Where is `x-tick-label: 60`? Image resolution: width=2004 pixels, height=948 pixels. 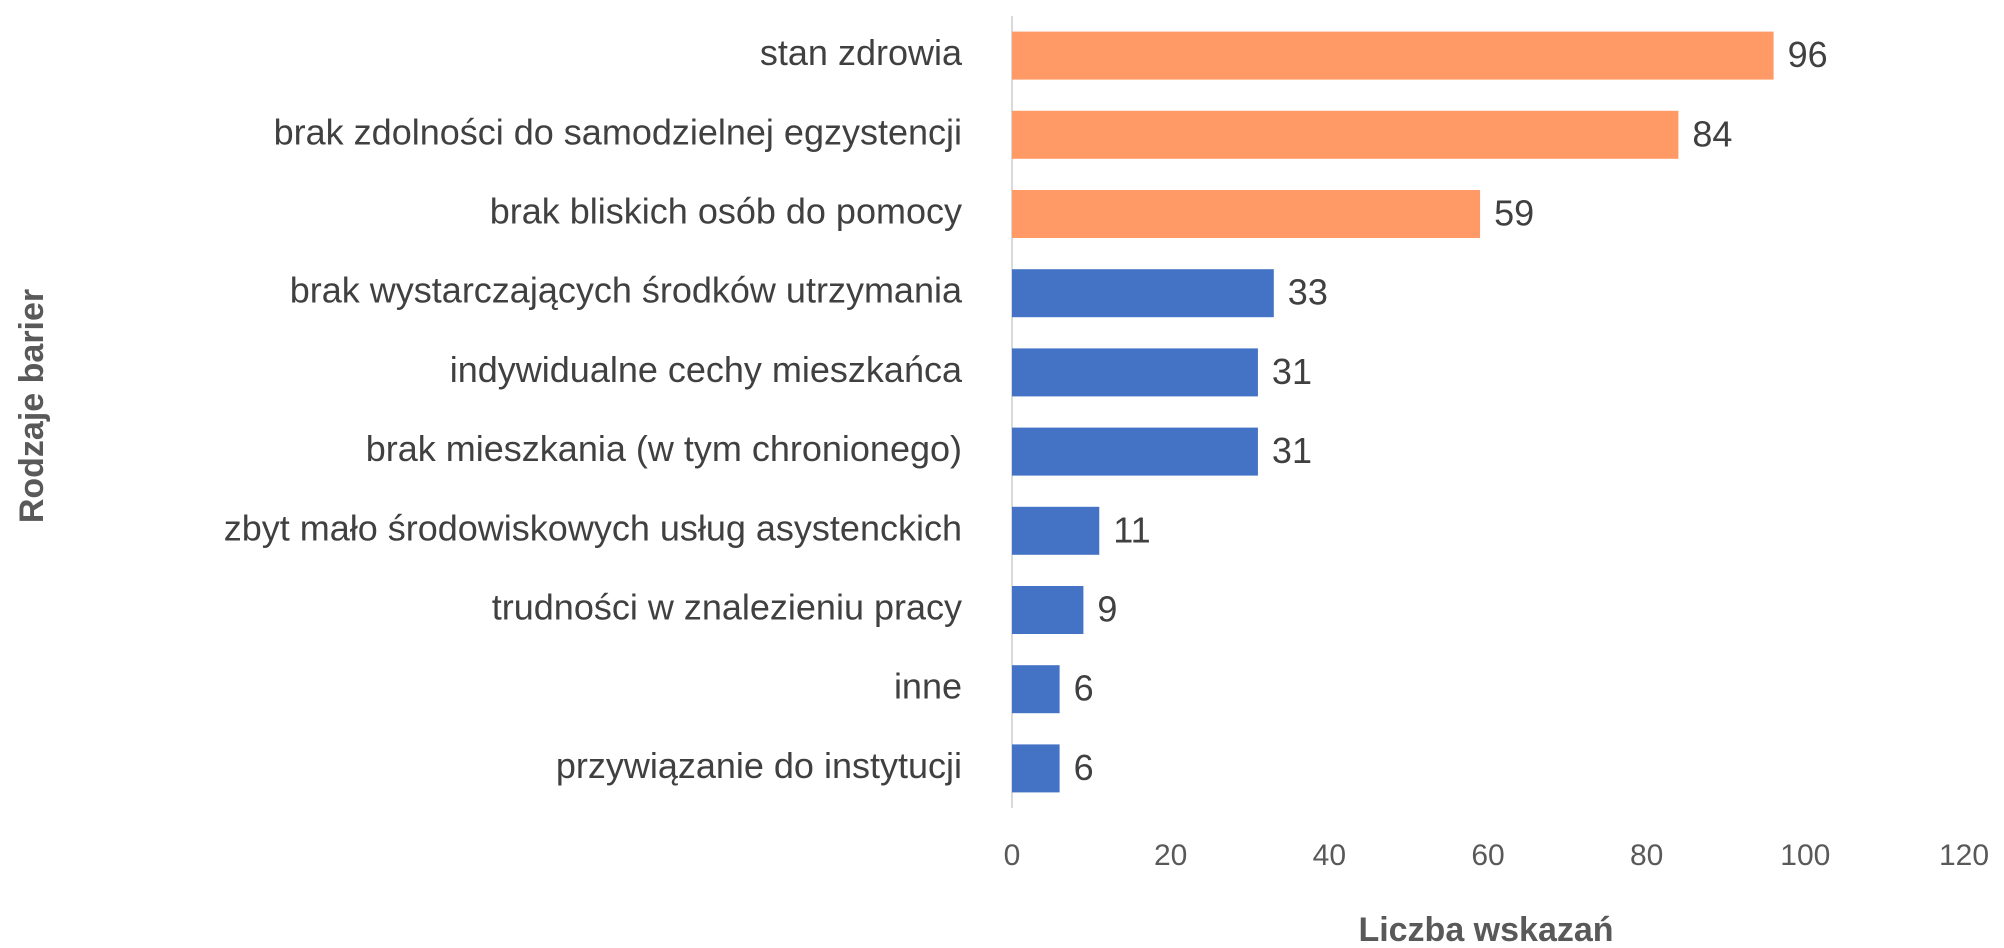 x-tick-label: 60 is located at coordinates (1487, 855).